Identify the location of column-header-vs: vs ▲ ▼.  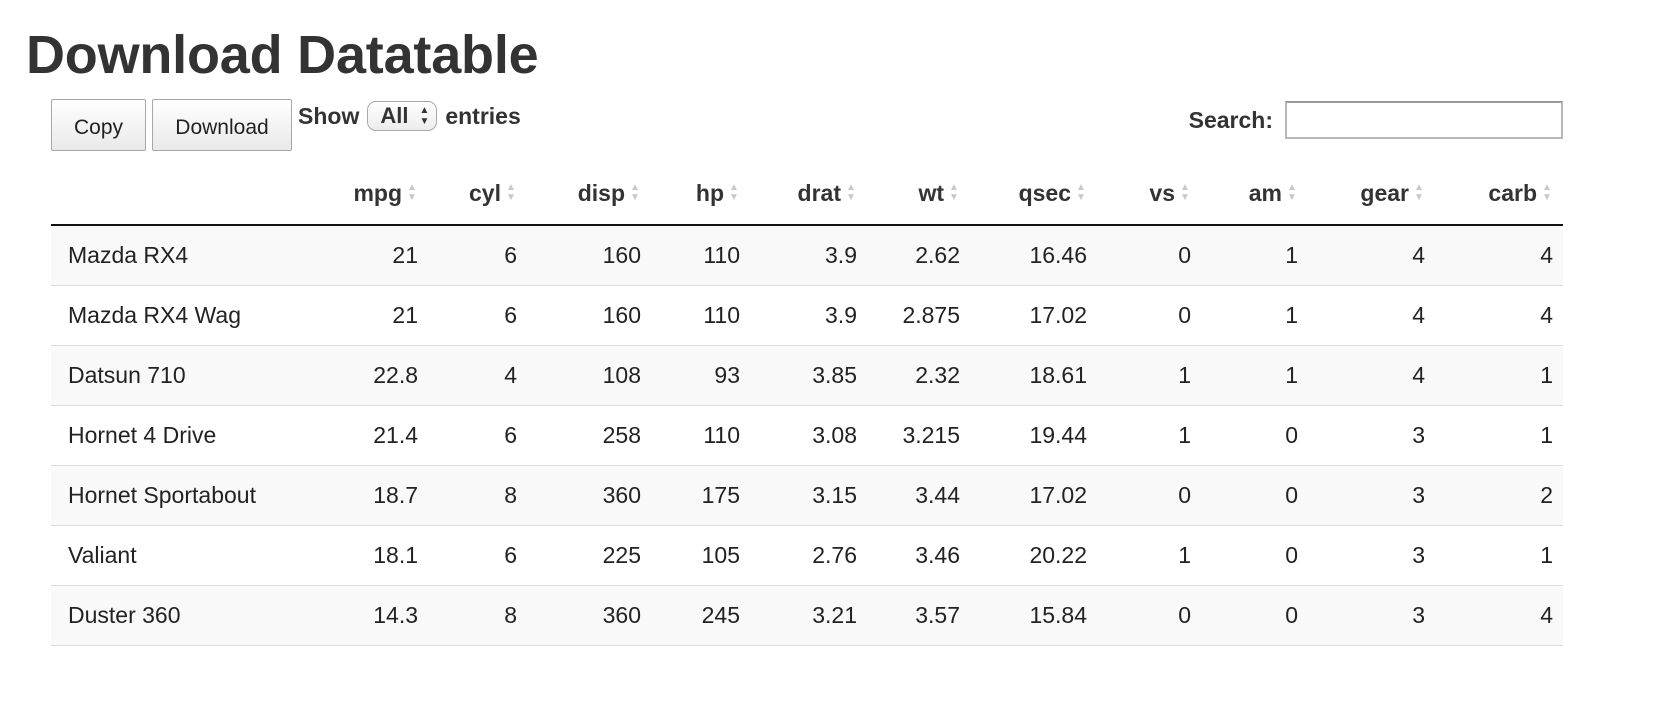
(1149, 194).